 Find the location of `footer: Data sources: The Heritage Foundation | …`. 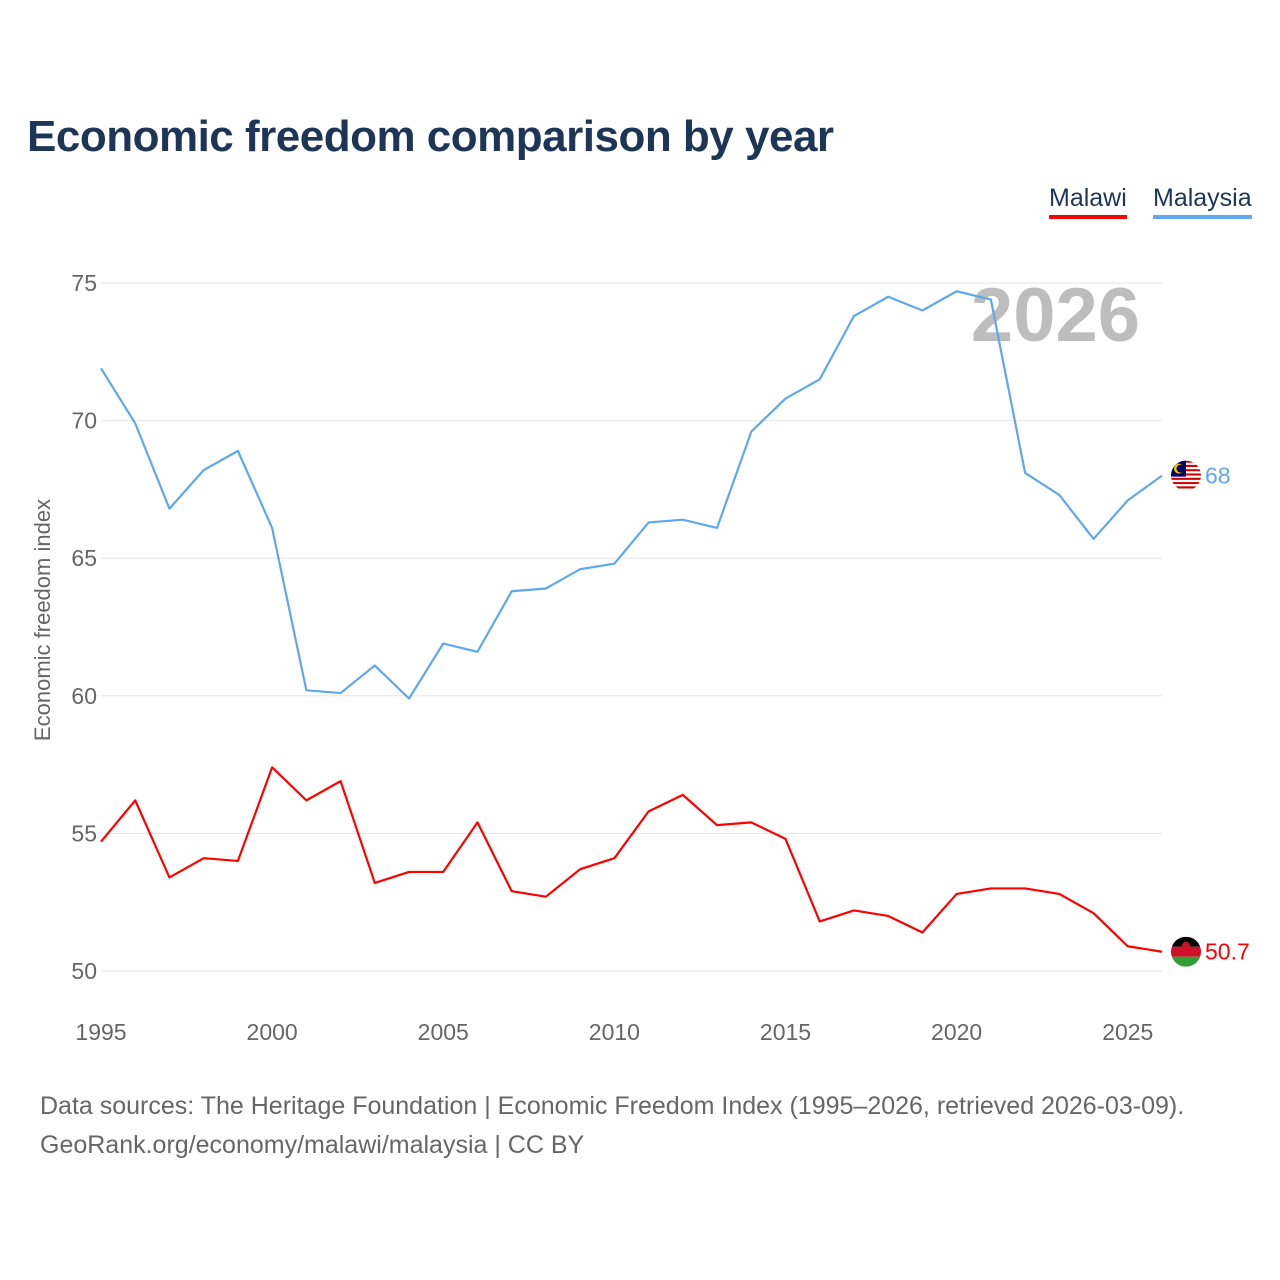

footer: Data sources: The Heritage Foundation | … is located at coordinates (612, 1126).